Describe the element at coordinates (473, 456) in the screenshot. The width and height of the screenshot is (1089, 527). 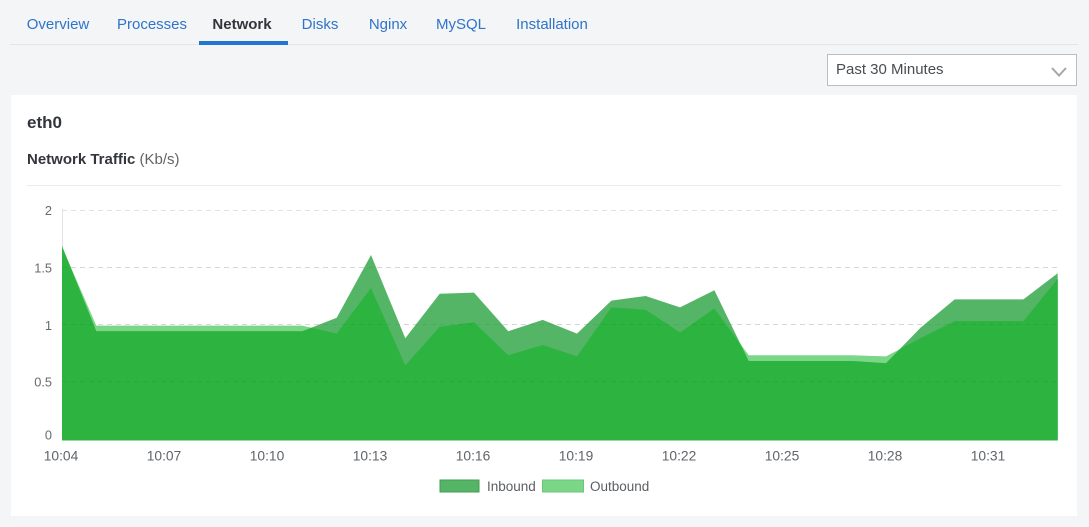
I see `svg-text: 10:16` at that location.